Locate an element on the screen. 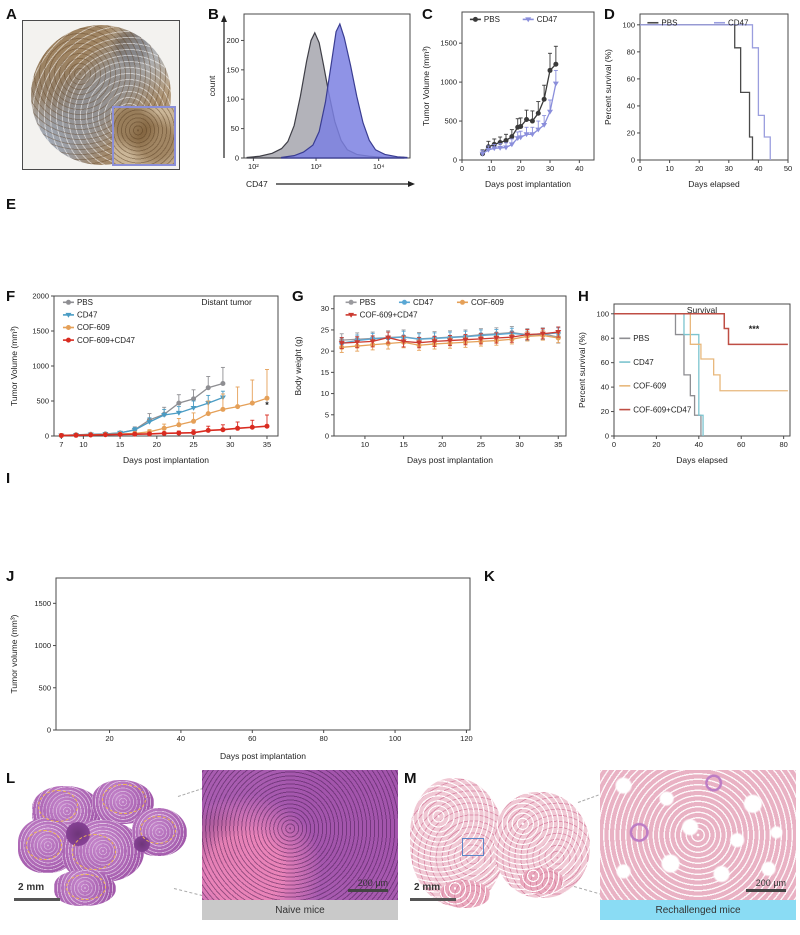 The image size is (800, 935). svg-text: 7 is located at coordinates (61, 444).